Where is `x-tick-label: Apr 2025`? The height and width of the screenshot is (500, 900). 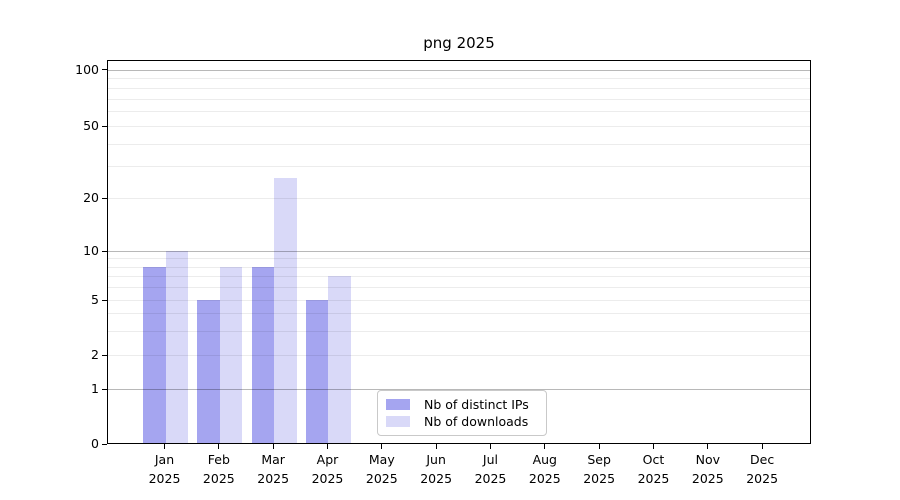
x-tick-label: Apr 2025 is located at coordinates (327, 469).